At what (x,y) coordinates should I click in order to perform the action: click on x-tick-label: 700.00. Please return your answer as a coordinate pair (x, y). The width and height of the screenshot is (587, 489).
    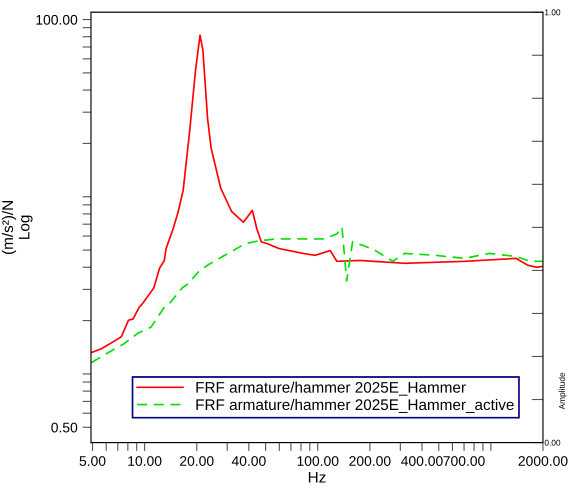
    Looking at the image, I should click on (464, 461).